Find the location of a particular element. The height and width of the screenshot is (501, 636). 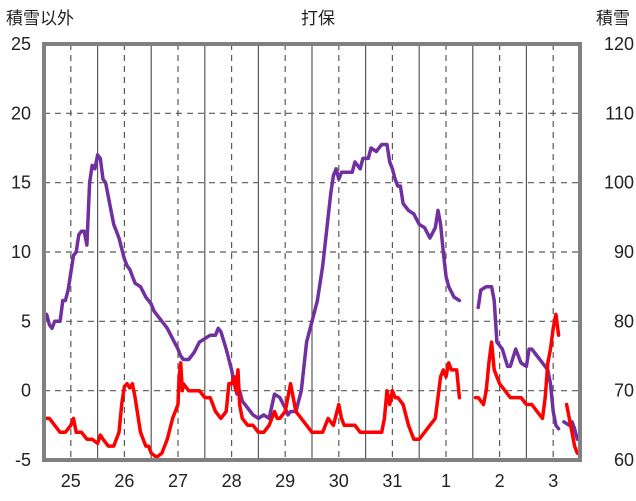

y-right-tick-label: 80 is located at coordinates (624, 321).